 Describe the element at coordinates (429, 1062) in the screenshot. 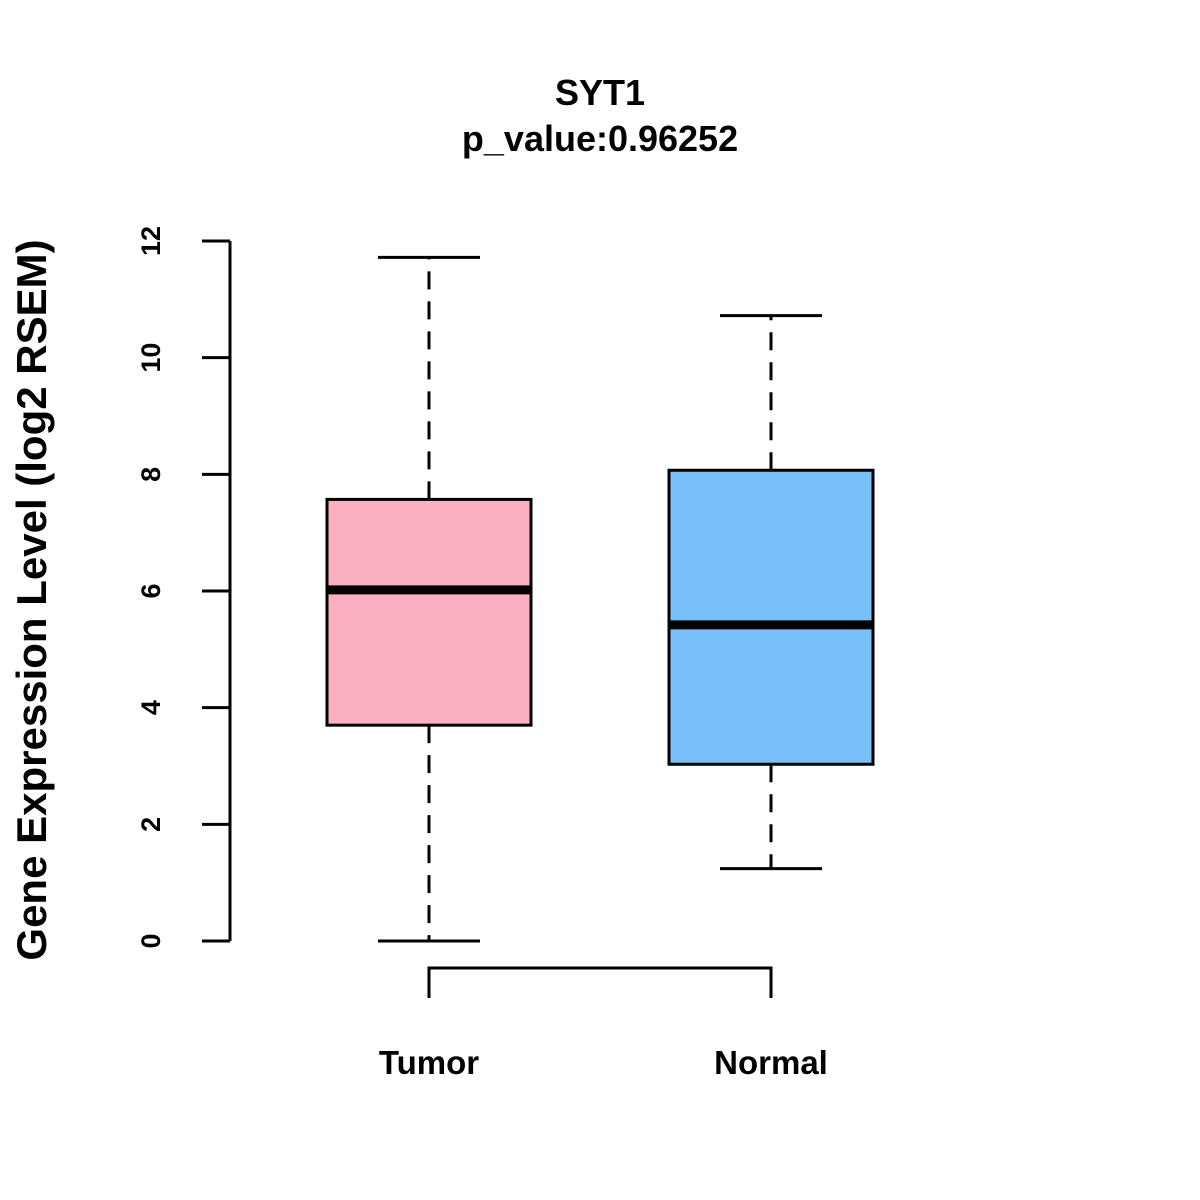

I see `x-label-tumor: Tumor` at that location.